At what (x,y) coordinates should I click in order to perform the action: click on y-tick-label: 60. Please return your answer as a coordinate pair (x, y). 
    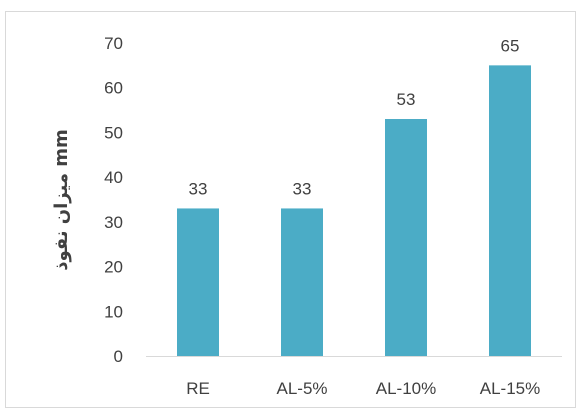
    Looking at the image, I should click on (113, 88).